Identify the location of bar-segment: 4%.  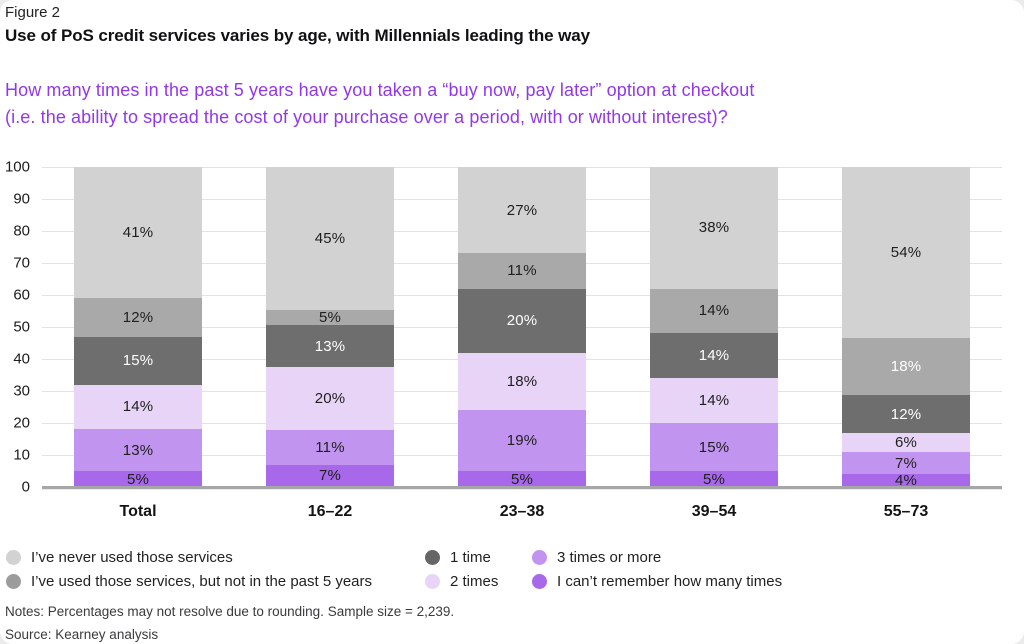
(906, 481).